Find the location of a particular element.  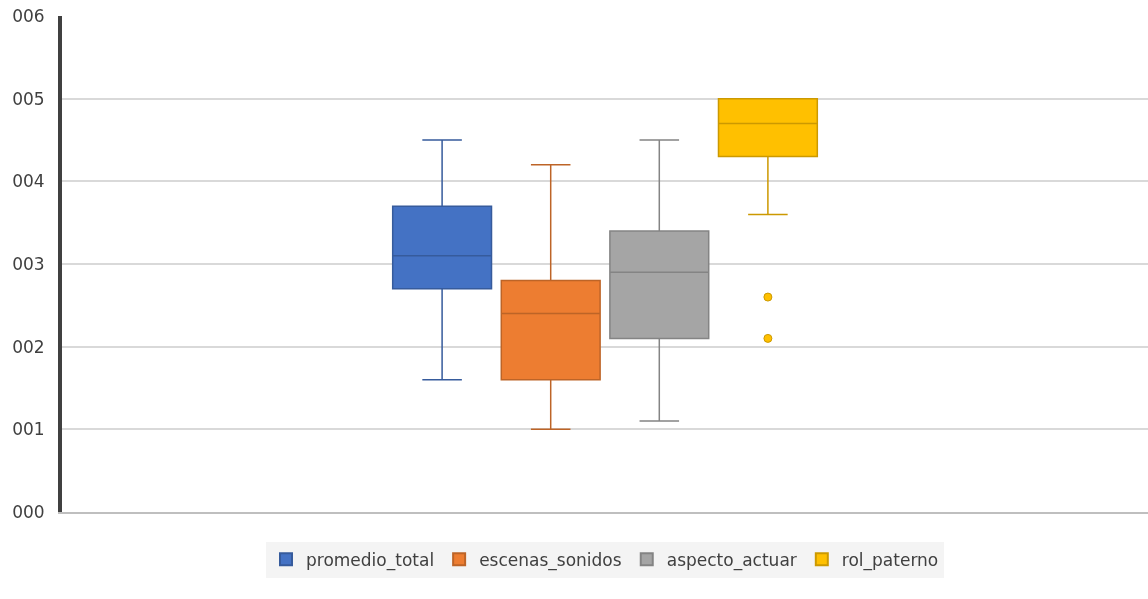

legend-label: promedio_total is located at coordinates (370, 560).